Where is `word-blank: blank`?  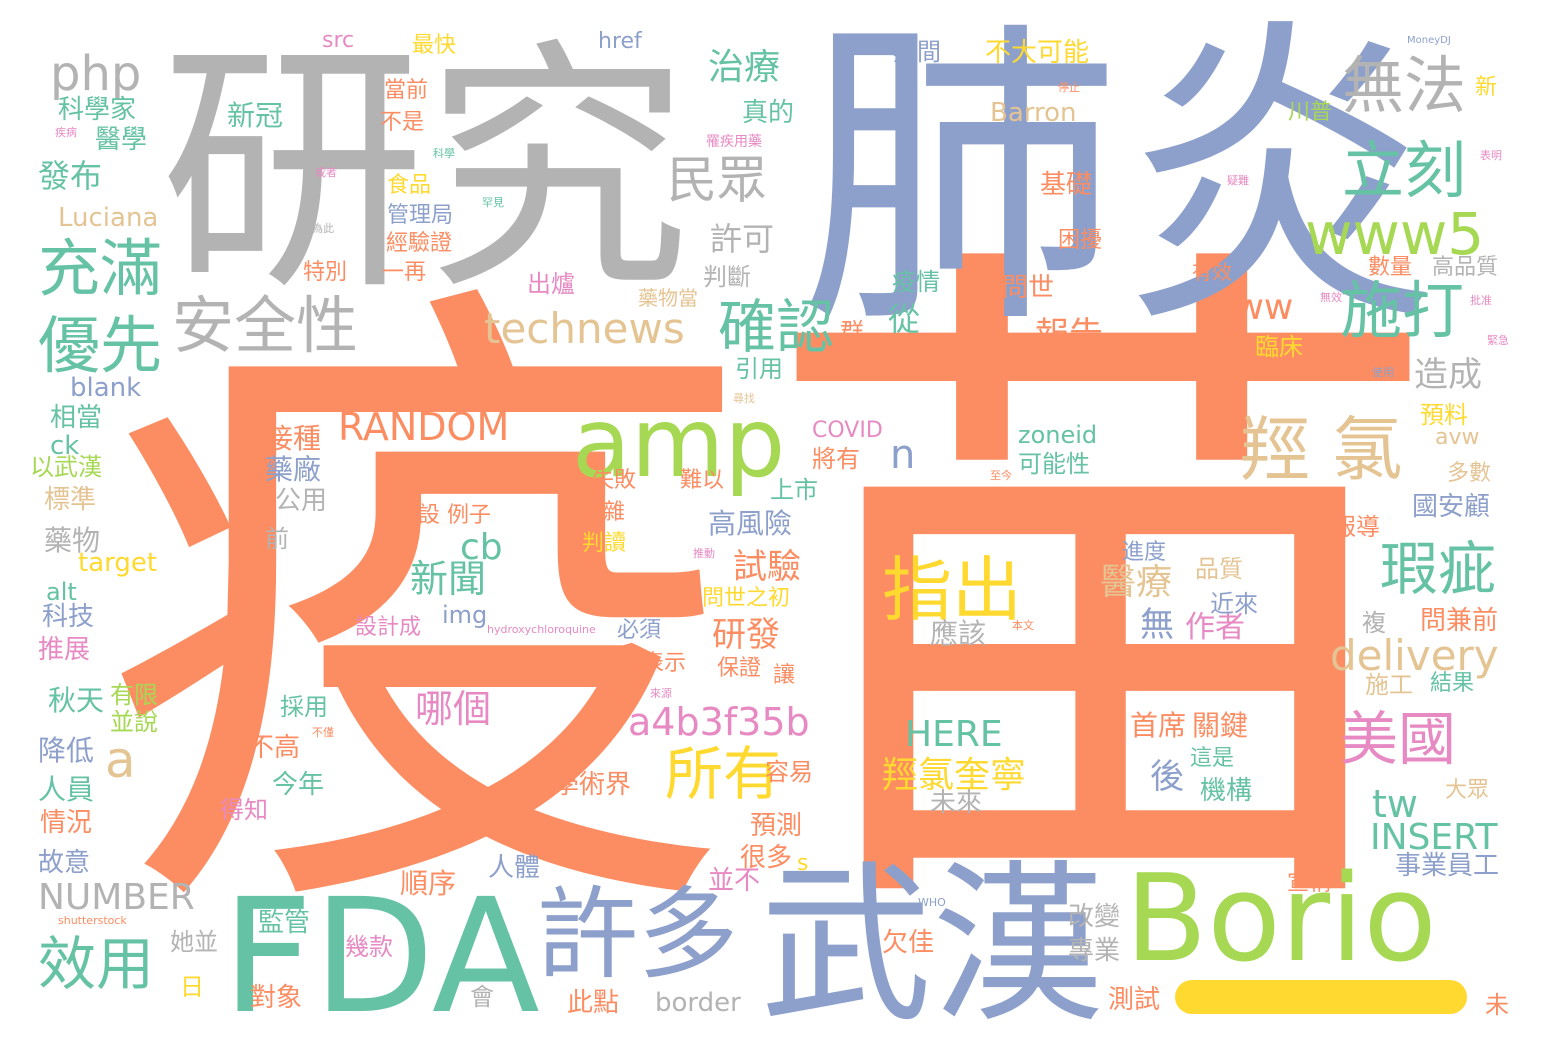
word-blank: blank is located at coordinates (106, 388).